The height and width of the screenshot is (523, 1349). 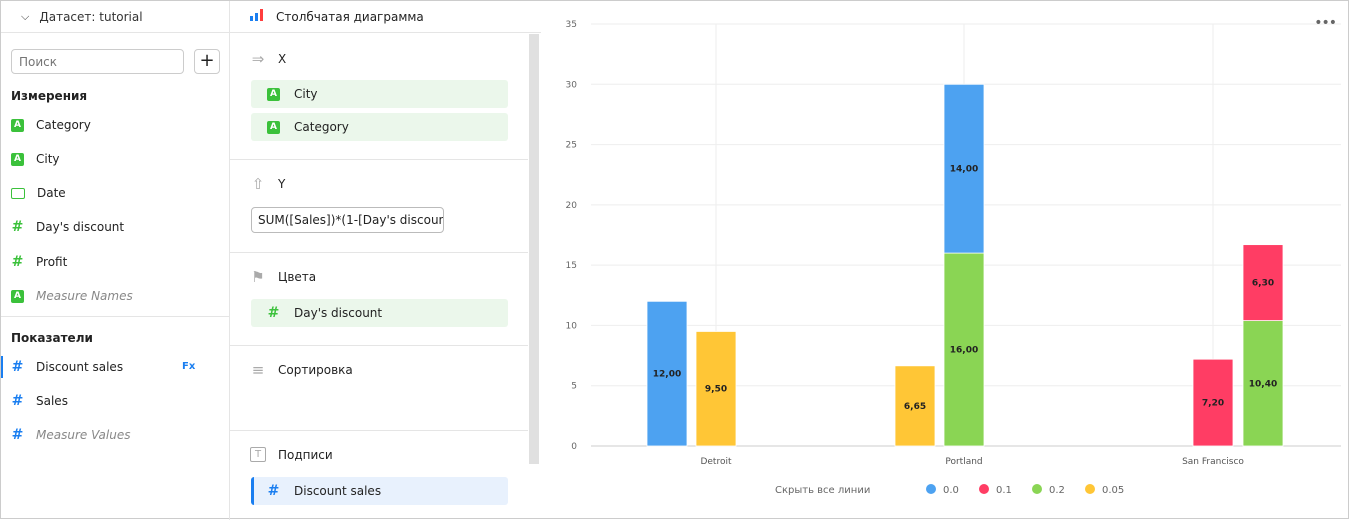 What do you see at coordinates (268, 184) in the screenshot?
I see `section-y-title: ⇧ Y` at bounding box center [268, 184].